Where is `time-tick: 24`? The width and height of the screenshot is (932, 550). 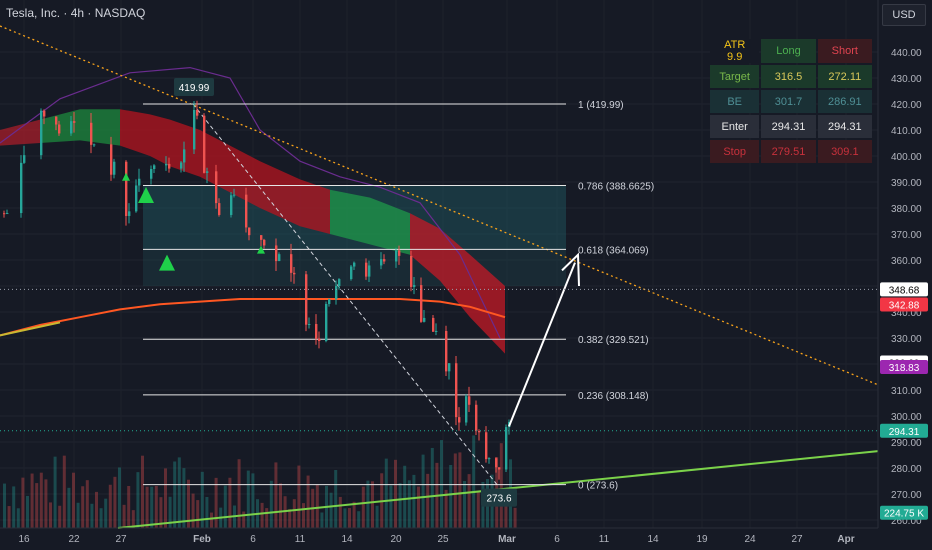 time-tick: 24 is located at coordinates (750, 539).